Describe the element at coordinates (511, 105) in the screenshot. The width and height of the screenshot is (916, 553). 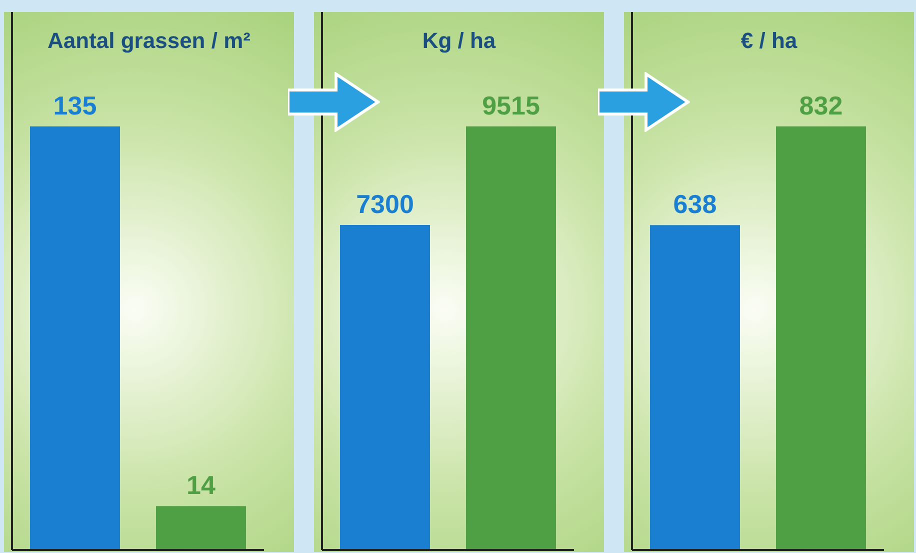
I see `data-label: 9515` at that location.